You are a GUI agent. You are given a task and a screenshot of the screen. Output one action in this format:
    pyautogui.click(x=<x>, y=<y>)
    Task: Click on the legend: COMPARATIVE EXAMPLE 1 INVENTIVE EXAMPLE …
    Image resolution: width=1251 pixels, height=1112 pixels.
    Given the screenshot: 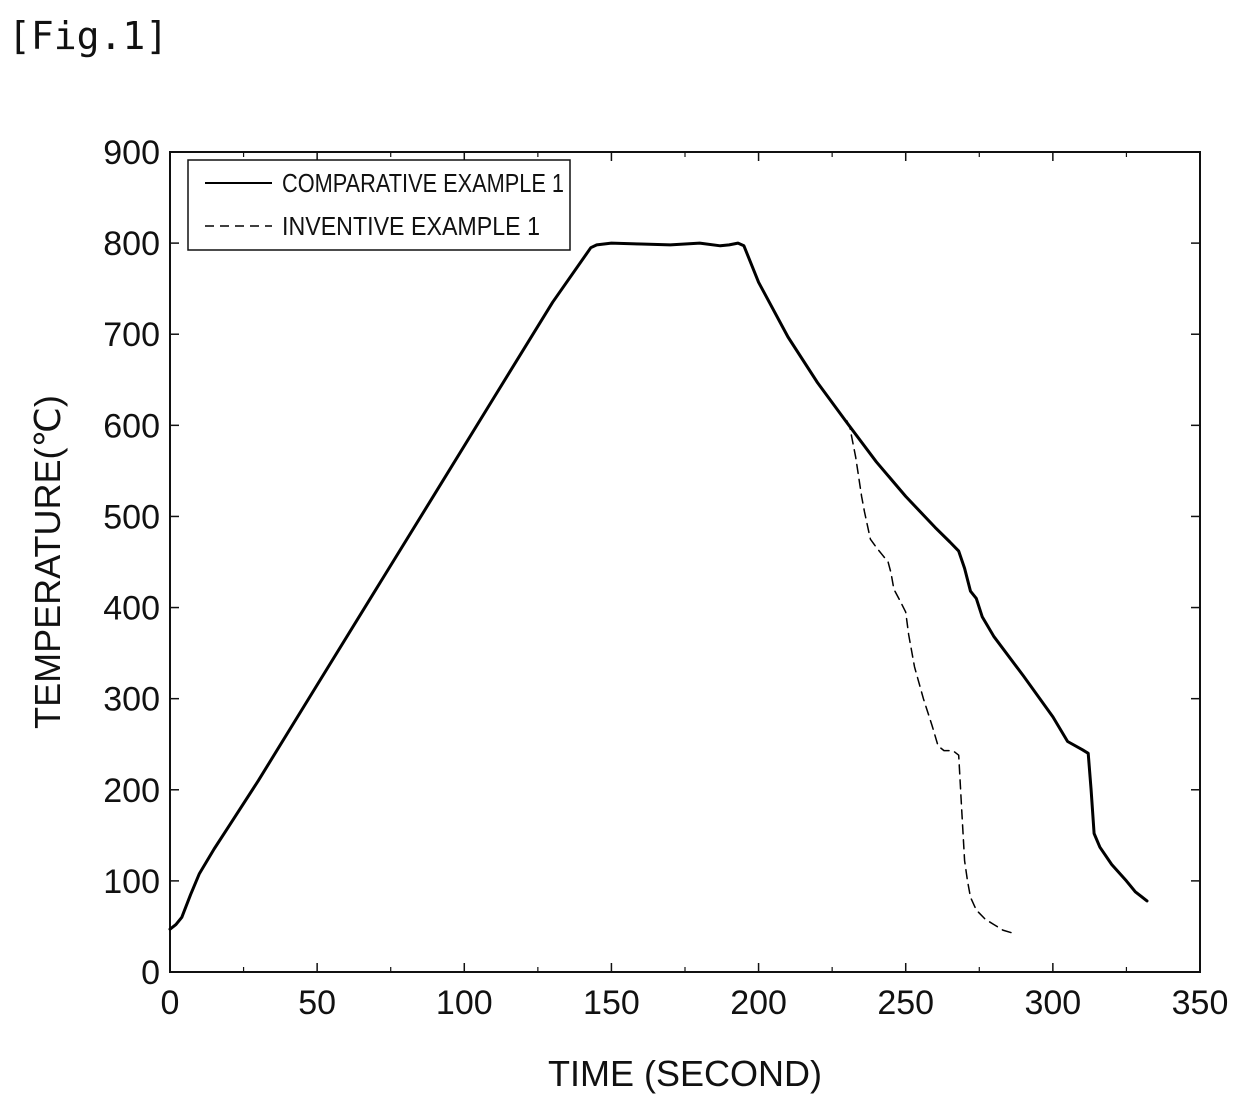 What is the action you would take?
    pyautogui.click(x=379, y=205)
    